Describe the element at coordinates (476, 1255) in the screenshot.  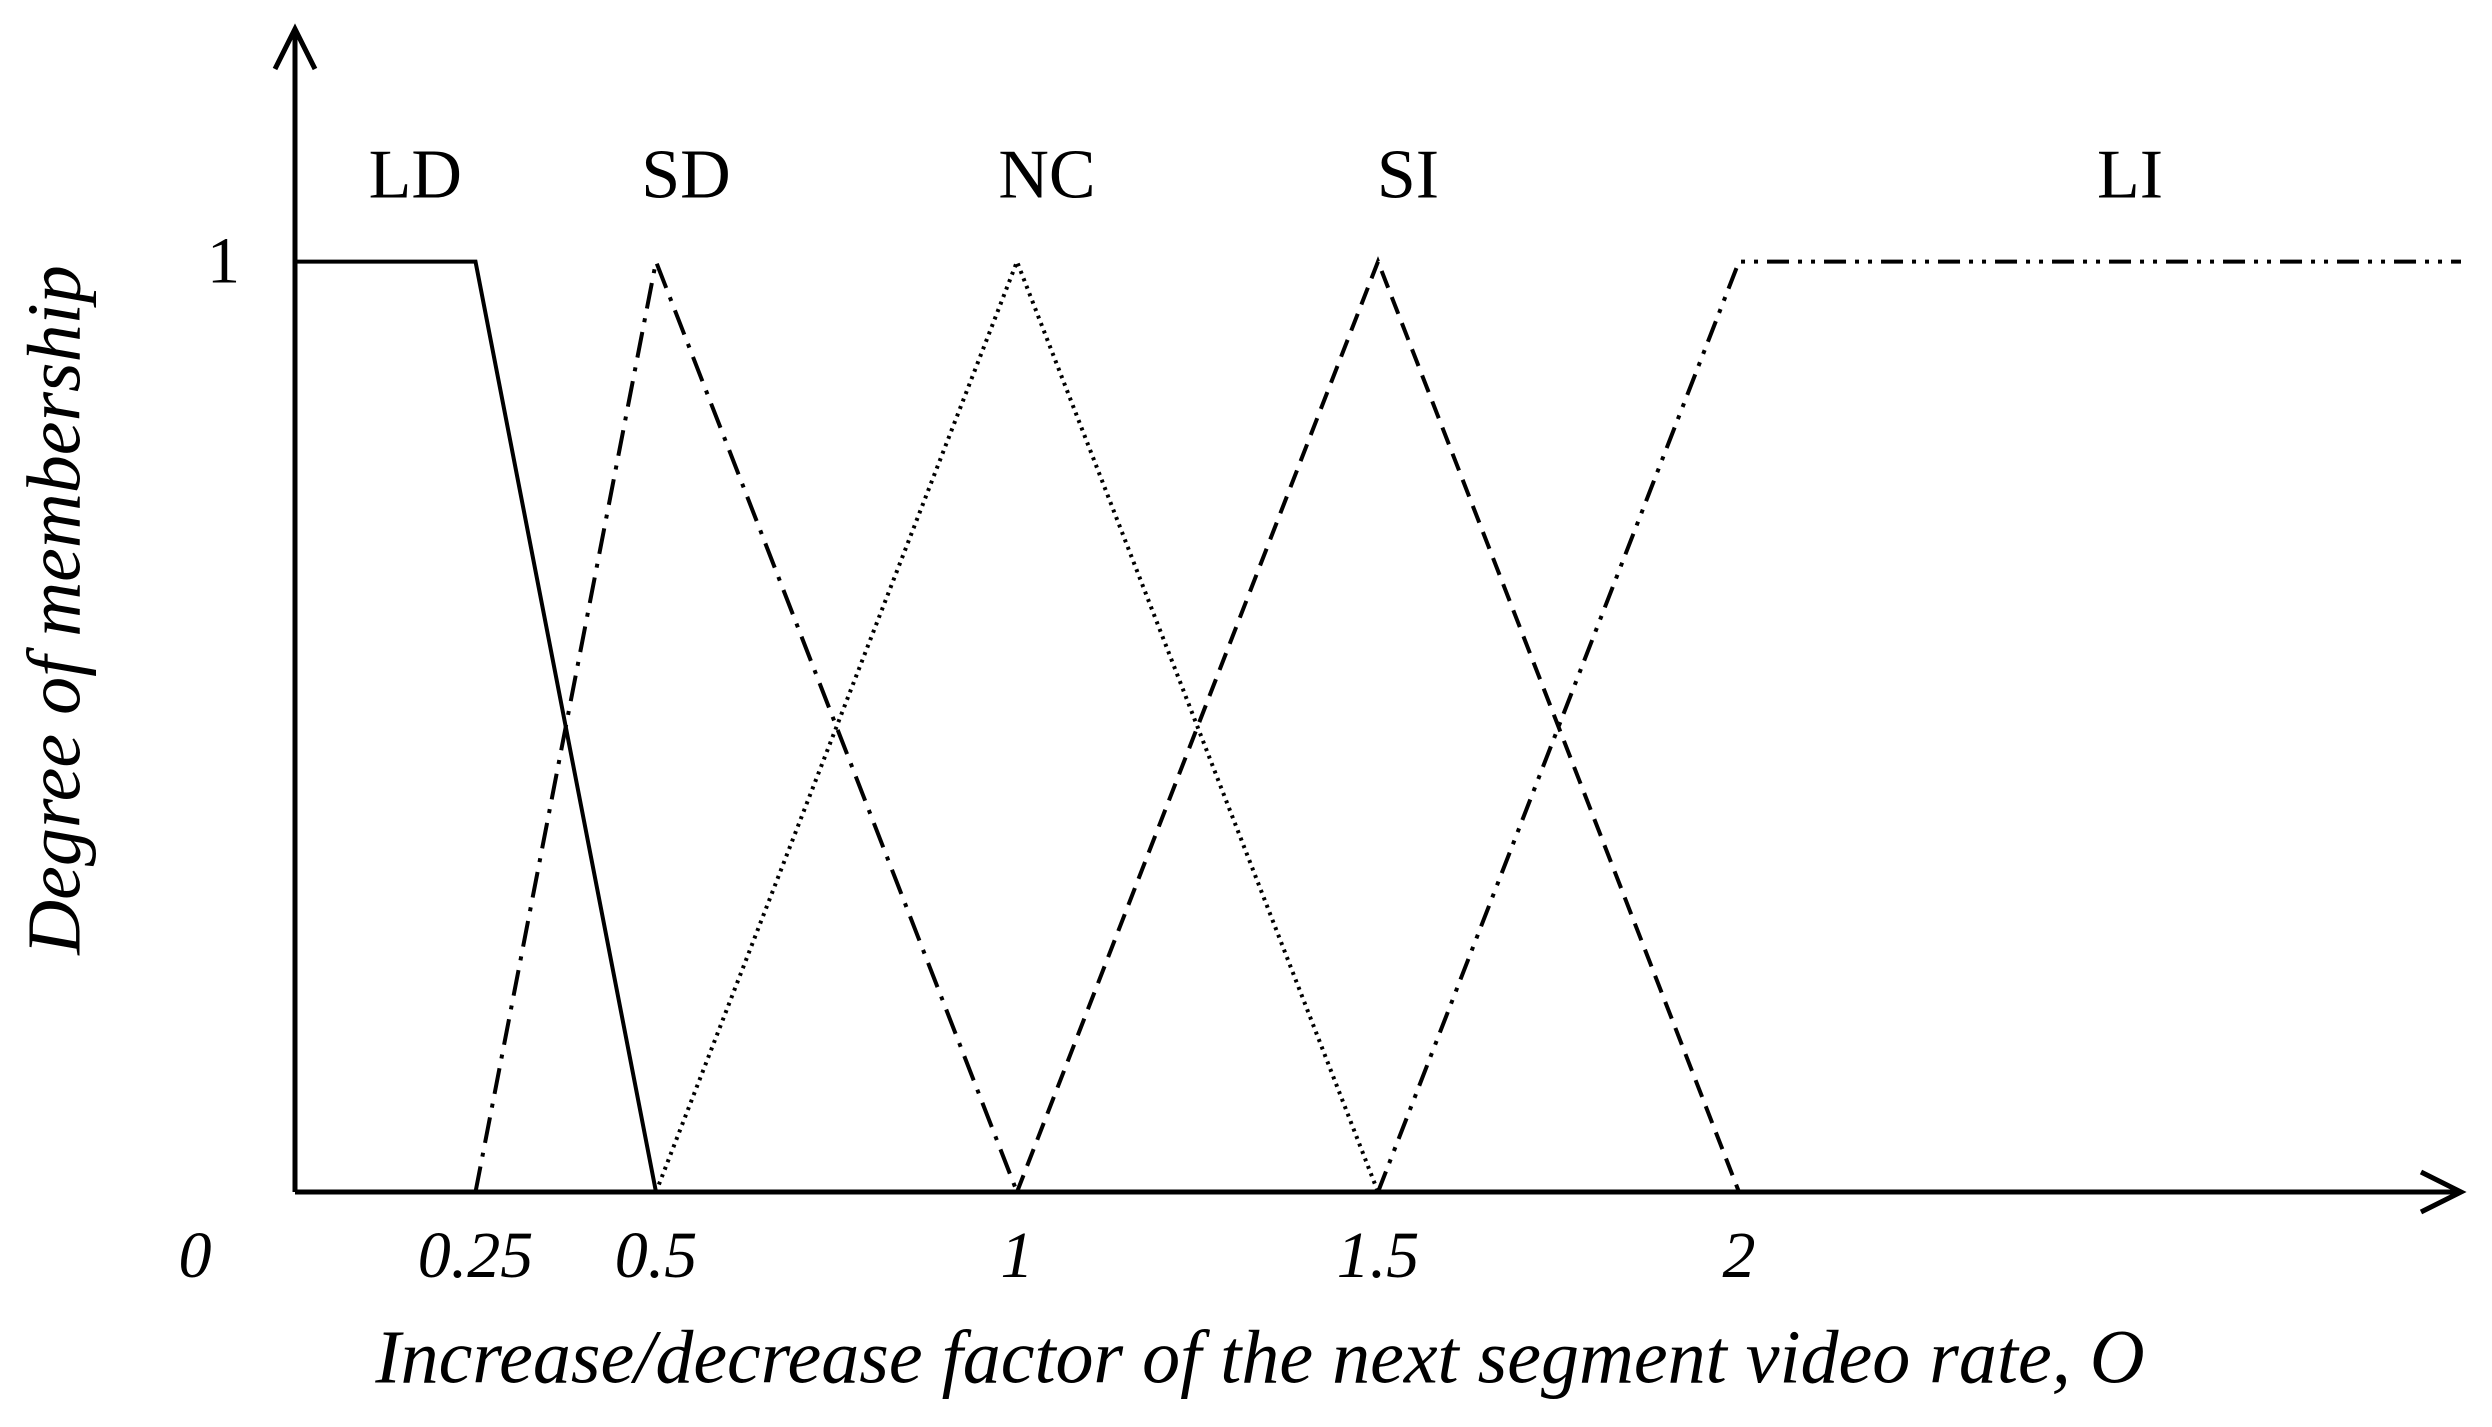
I see `x-tick-label: 0.25` at that location.